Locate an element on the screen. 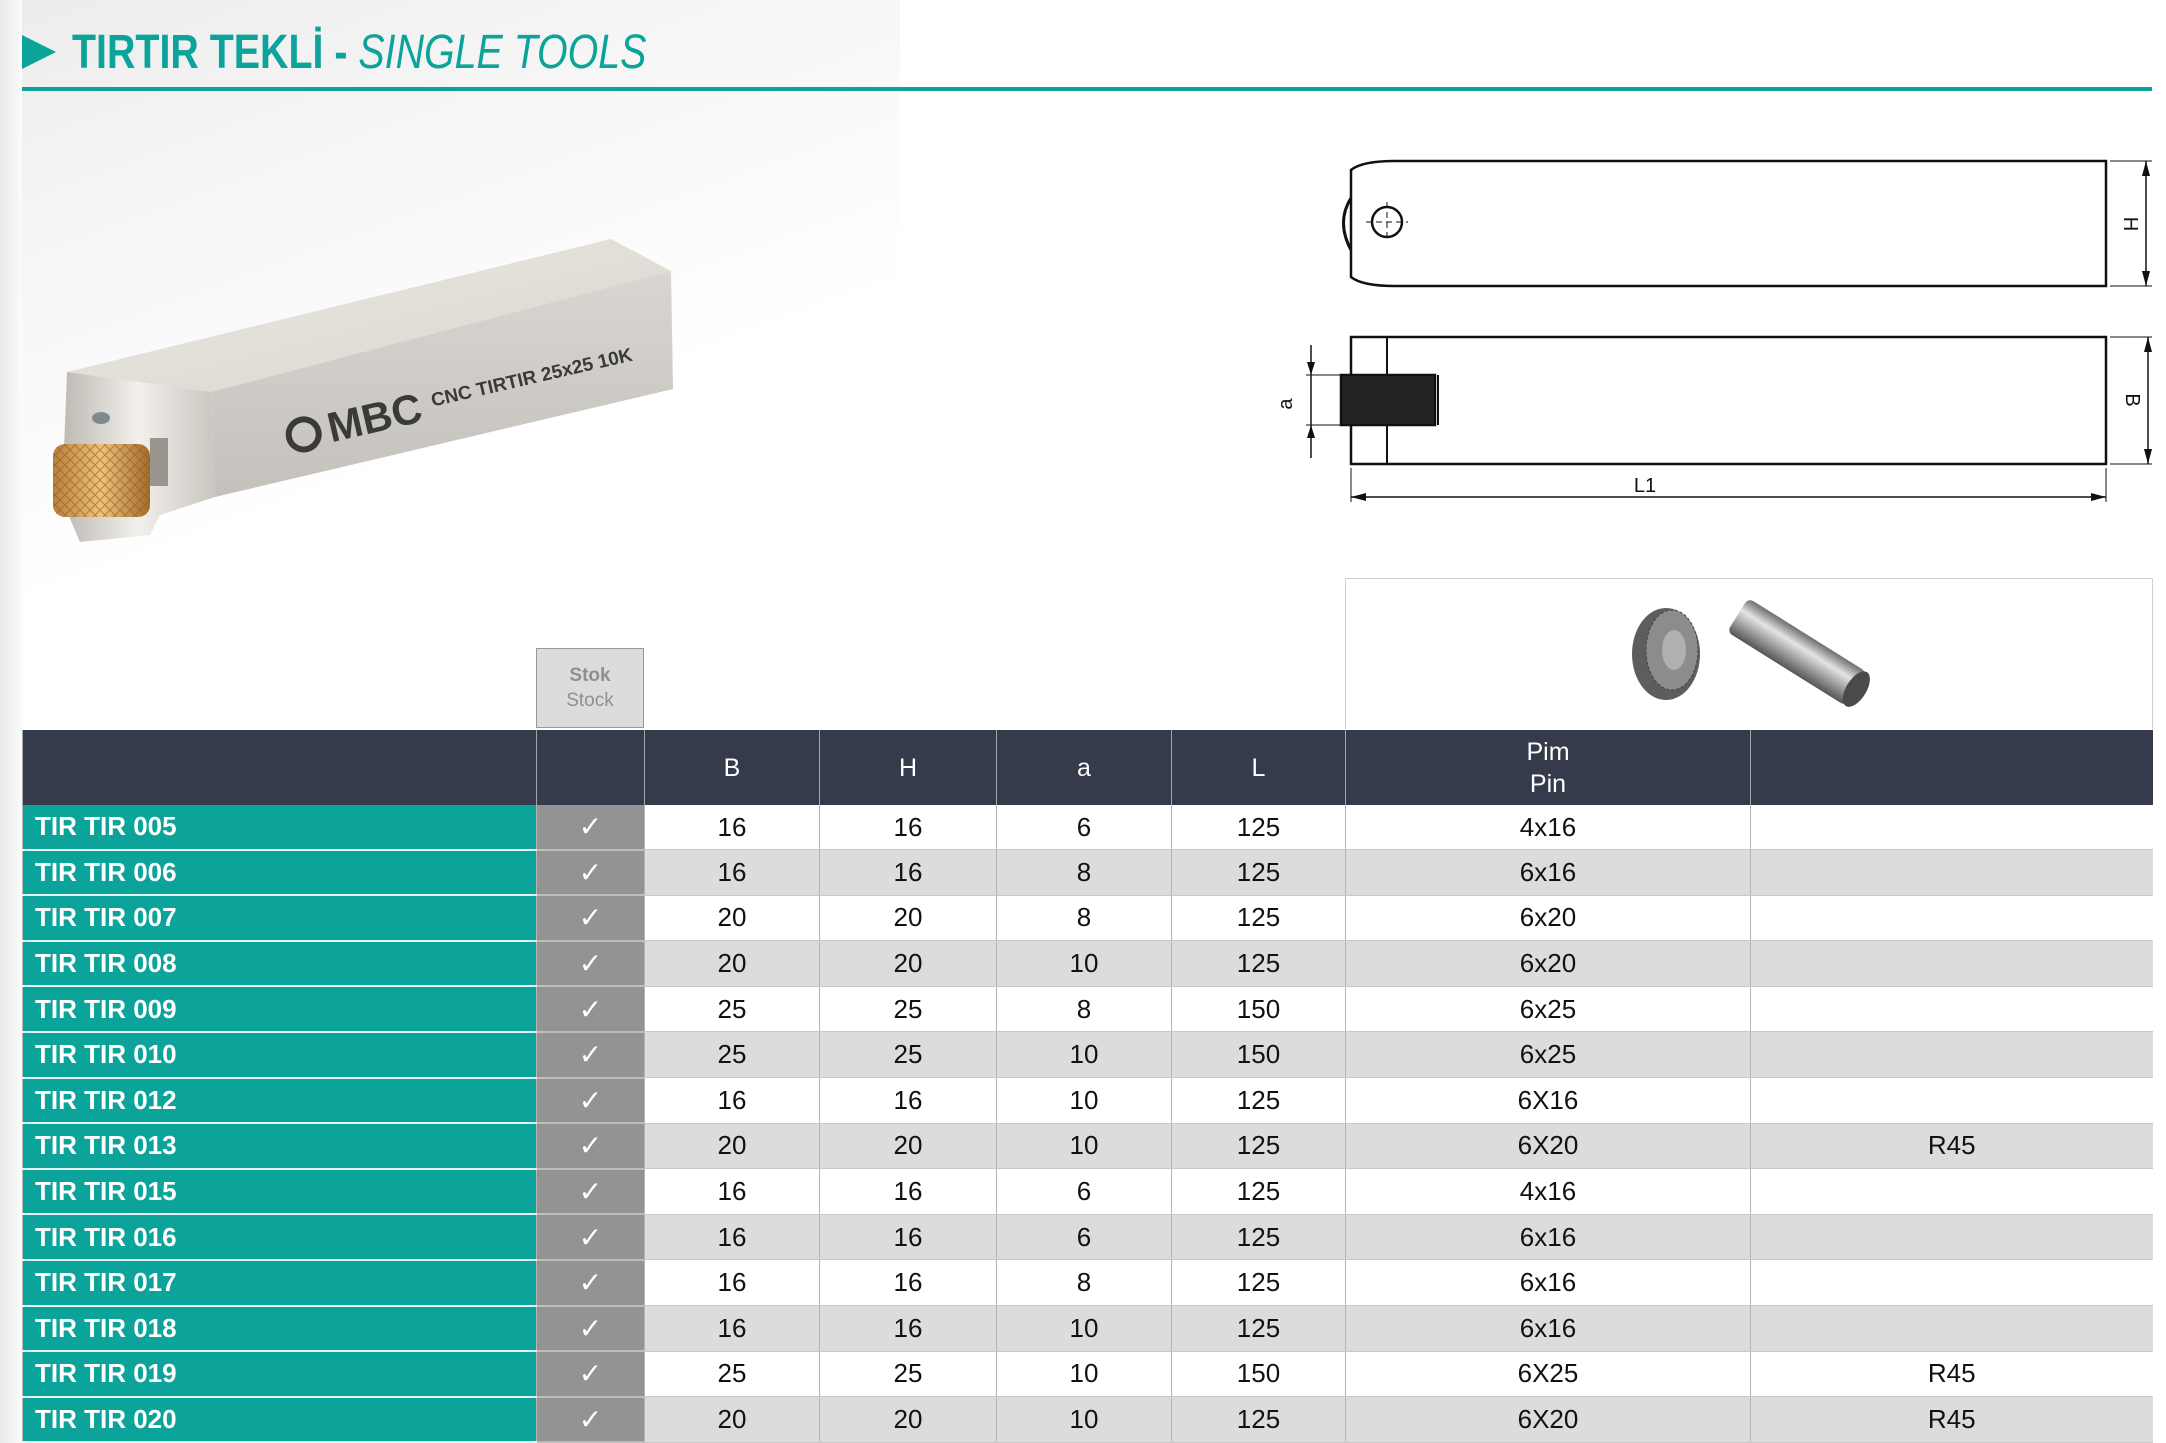 The height and width of the screenshot is (1443, 2166). cell-code: TIR TIR 018 is located at coordinates (279, 1329).